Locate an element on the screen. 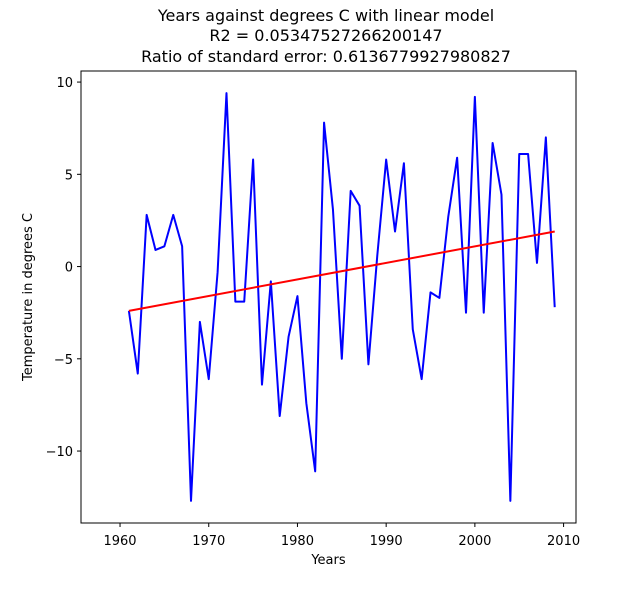 The height and width of the screenshot is (589, 640). y-tick-label: 5 is located at coordinates (69, 175).